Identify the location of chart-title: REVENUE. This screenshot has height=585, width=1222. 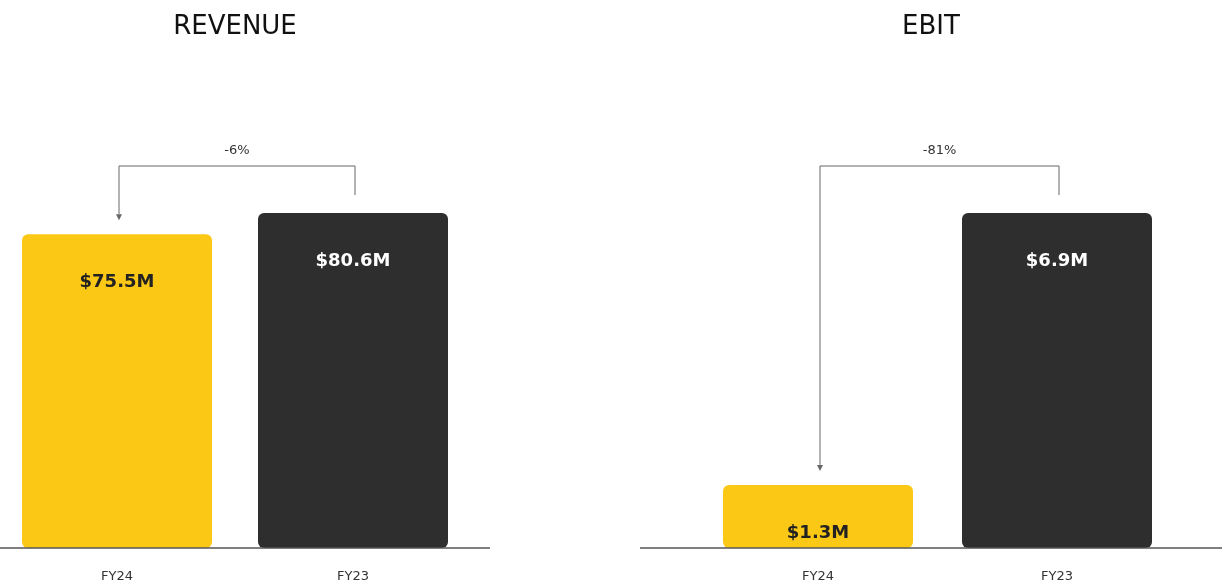
(235, 25).